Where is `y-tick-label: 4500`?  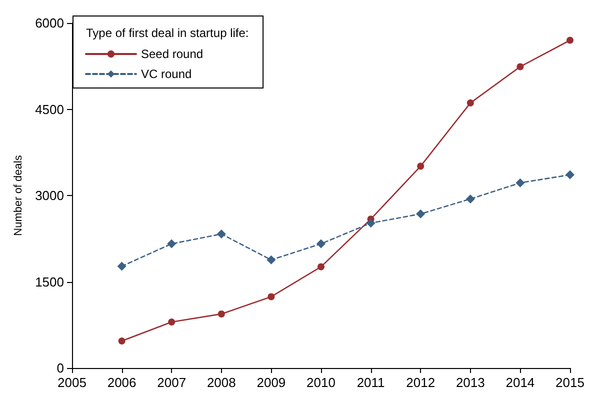 y-tick-label: 4500 is located at coordinates (49, 109).